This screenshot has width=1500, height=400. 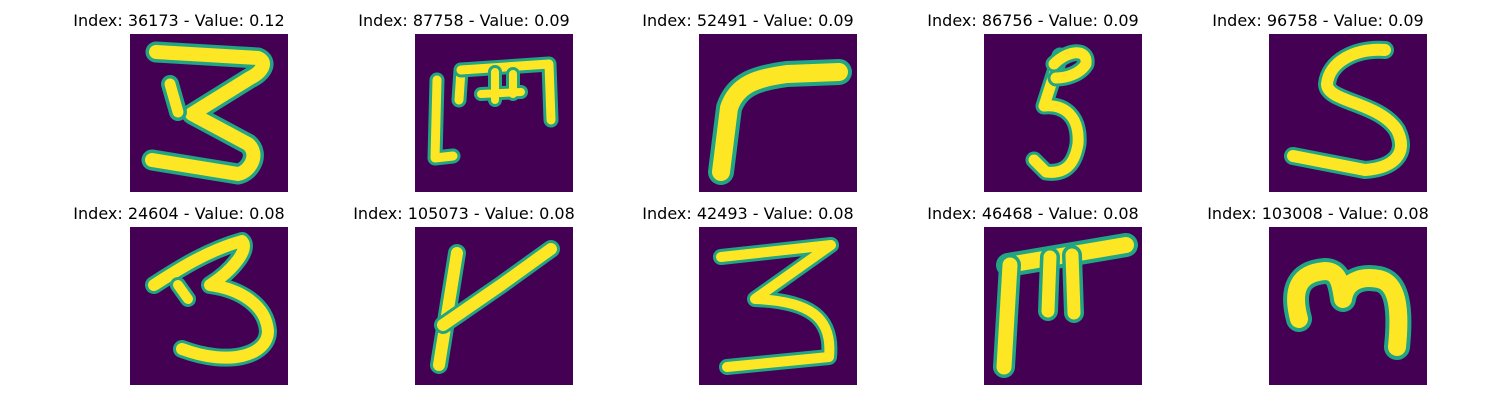 What do you see at coordinates (748, 20) in the screenshot?
I see `tile-title: Index: 52491 - Value: 0.09` at bounding box center [748, 20].